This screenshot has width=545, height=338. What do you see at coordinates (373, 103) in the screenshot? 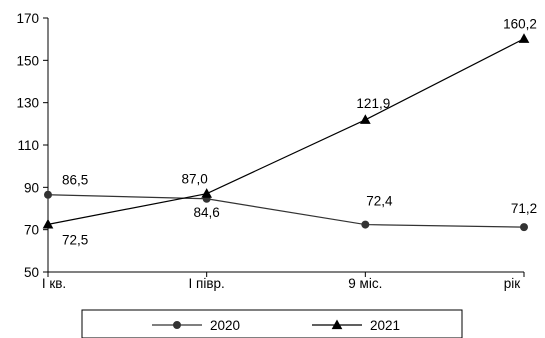
I see `data-label-2021: 121,9` at bounding box center [373, 103].